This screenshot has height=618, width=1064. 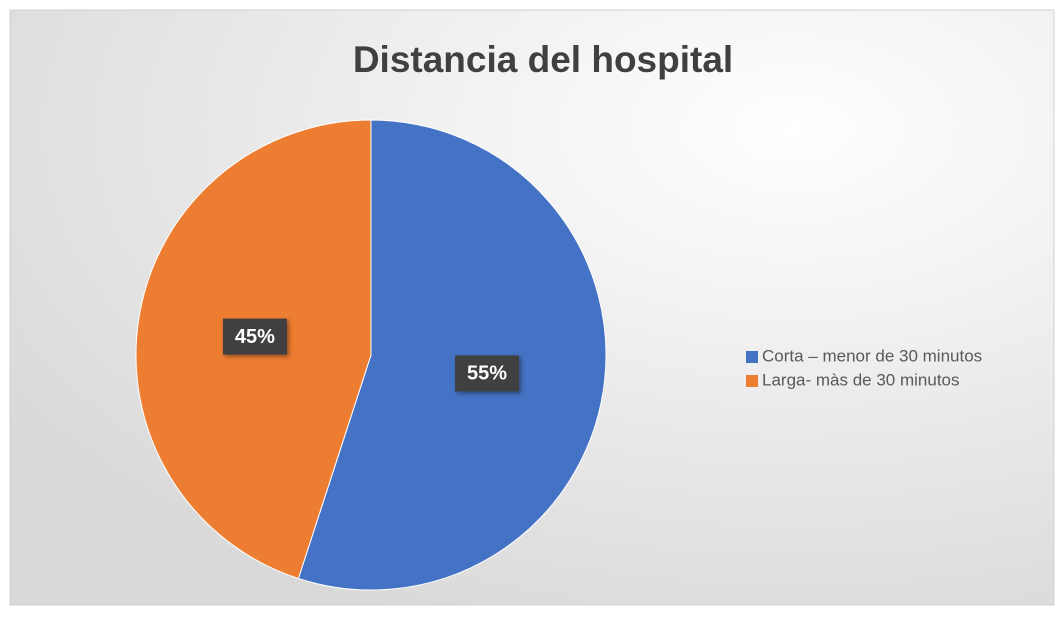 What do you see at coordinates (543, 59) in the screenshot?
I see `chart-title: Distancia del hospital` at bounding box center [543, 59].